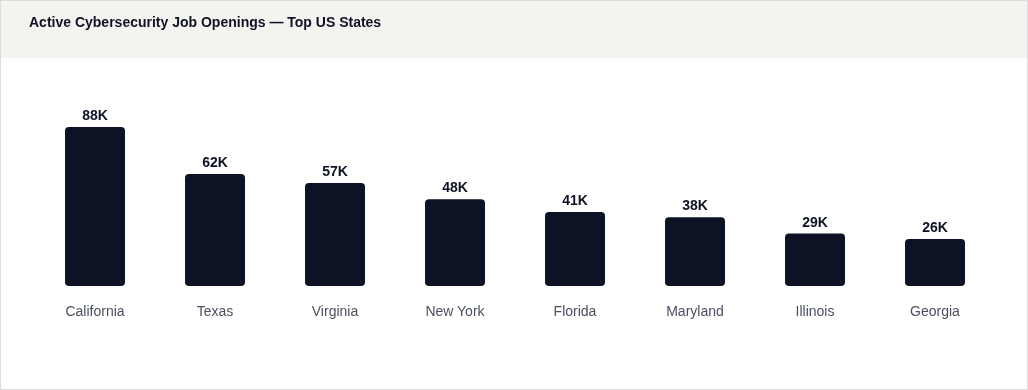 Image resolution: width=1028 pixels, height=390 pixels. I want to click on chart-title: Active Cybersecurity Job Openings — Top US States, so click(206, 22).